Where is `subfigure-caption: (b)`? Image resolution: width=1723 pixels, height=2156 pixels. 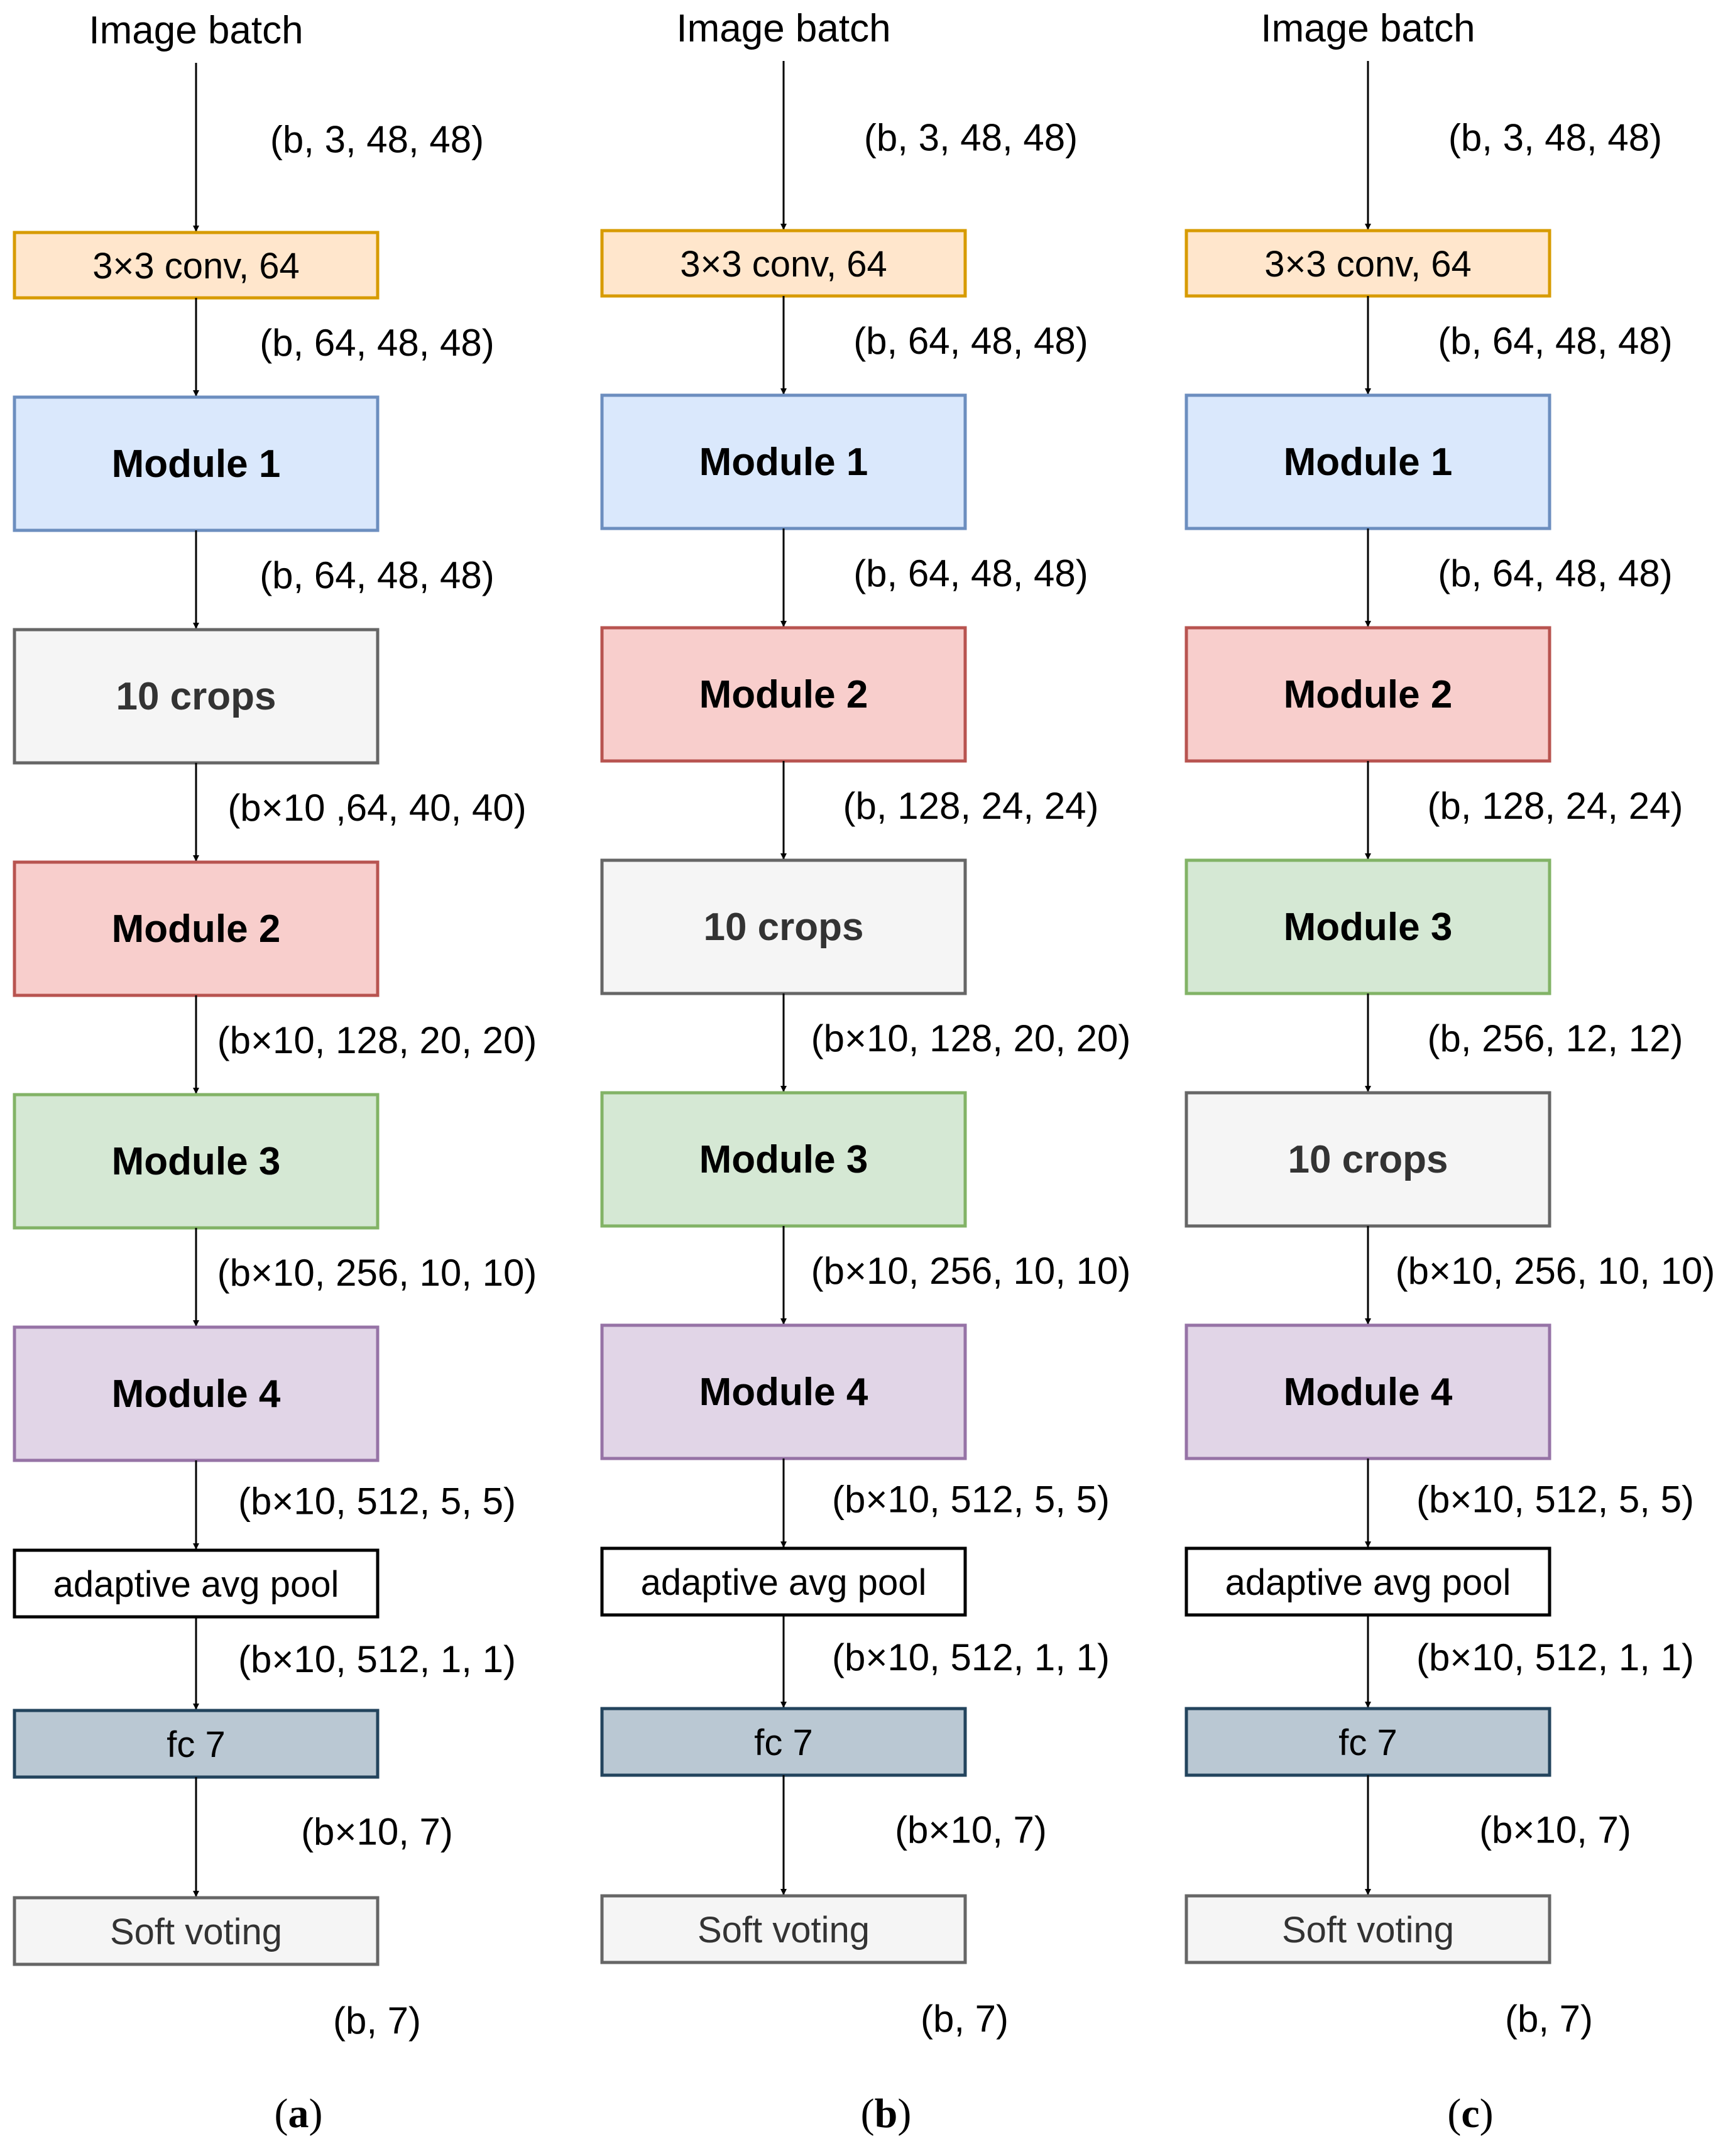
subfigure-caption: (b) is located at coordinates (886, 2114).